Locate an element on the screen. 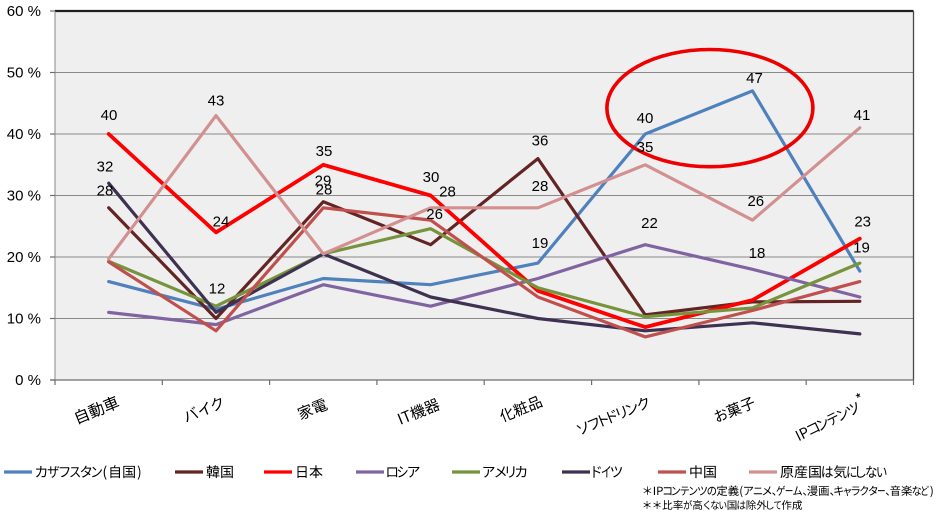  svg-text: 22 is located at coordinates (649, 223).